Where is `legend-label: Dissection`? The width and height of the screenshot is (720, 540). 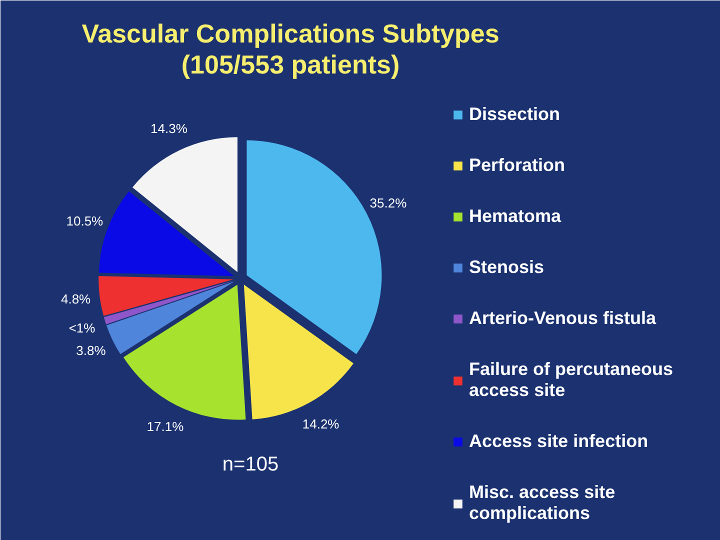 legend-label: Dissection is located at coordinates (514, 114).